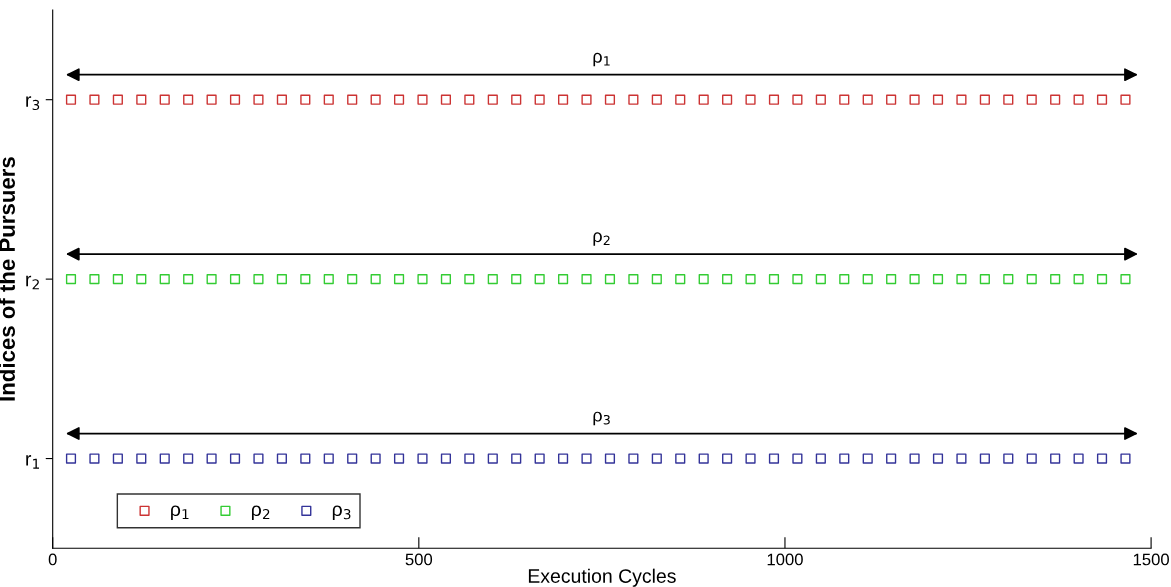 This screenshot has height=587, width=1171. What do you see at coordinates (32, 282) in the screenshot?
I see `y-tick-label: r$_{2}$` at bounding box center [32, 282].